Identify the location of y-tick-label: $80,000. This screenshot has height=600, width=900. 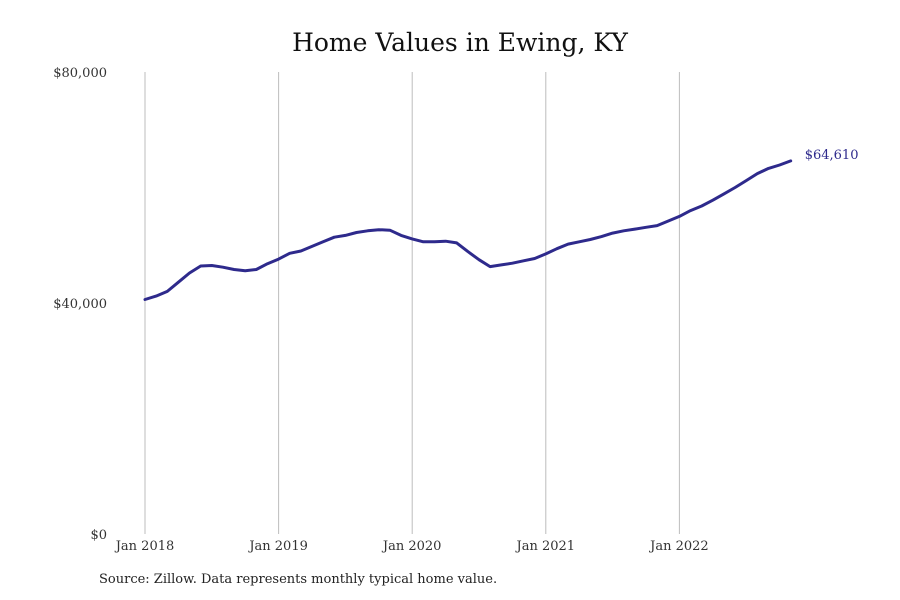
(80, 73).